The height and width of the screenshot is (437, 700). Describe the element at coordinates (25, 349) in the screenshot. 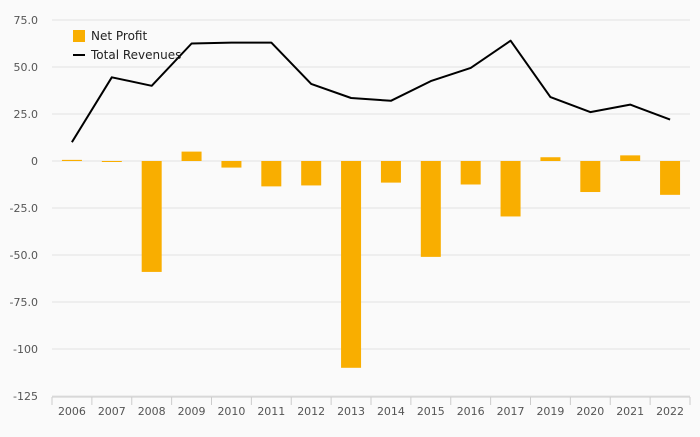

I see `y-tick-label: -100` at that location.